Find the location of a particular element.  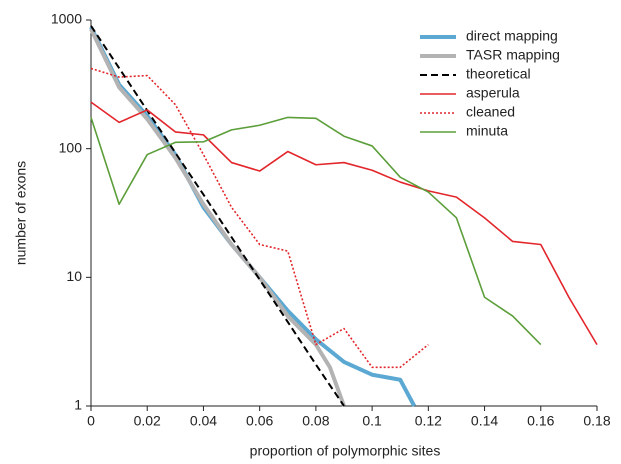

legend-label: minuta is located at coordinates (487, 131).